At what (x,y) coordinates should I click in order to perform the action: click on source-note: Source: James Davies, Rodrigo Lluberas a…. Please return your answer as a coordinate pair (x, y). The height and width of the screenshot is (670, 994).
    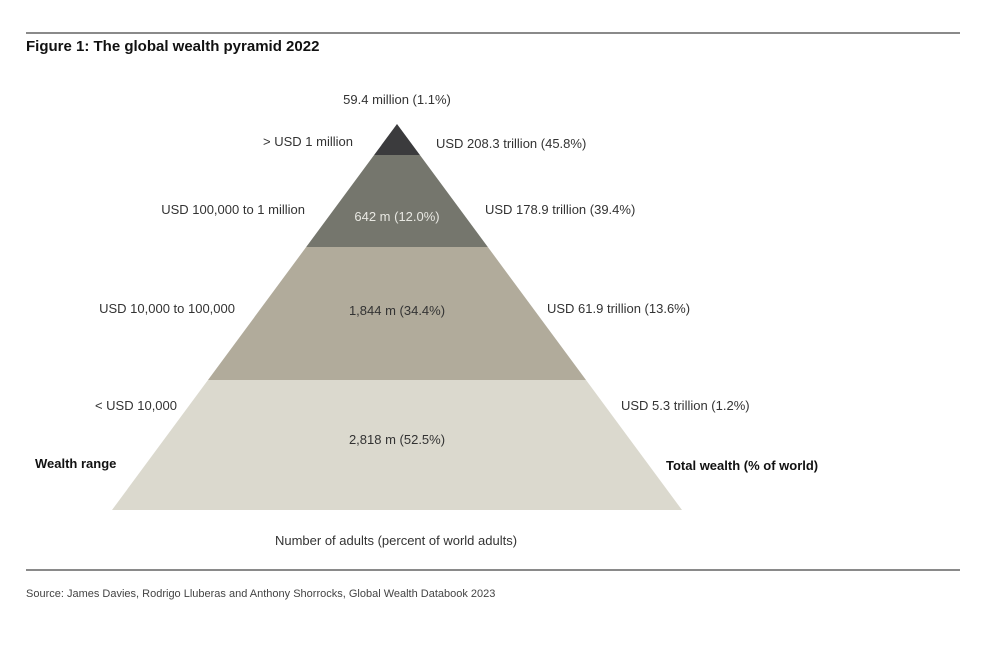
    Looking at the image, I should click on (261, 594).